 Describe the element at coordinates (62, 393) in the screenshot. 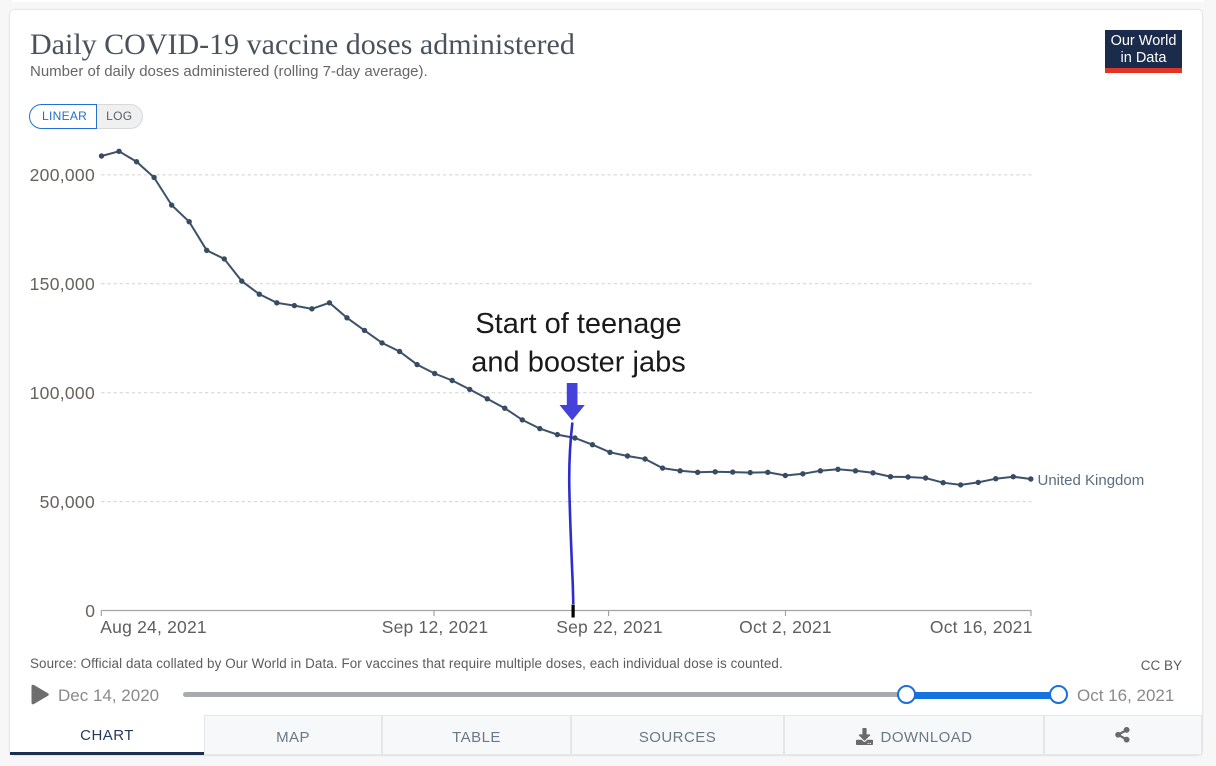

I see `svg-text: 100,000` at that location.